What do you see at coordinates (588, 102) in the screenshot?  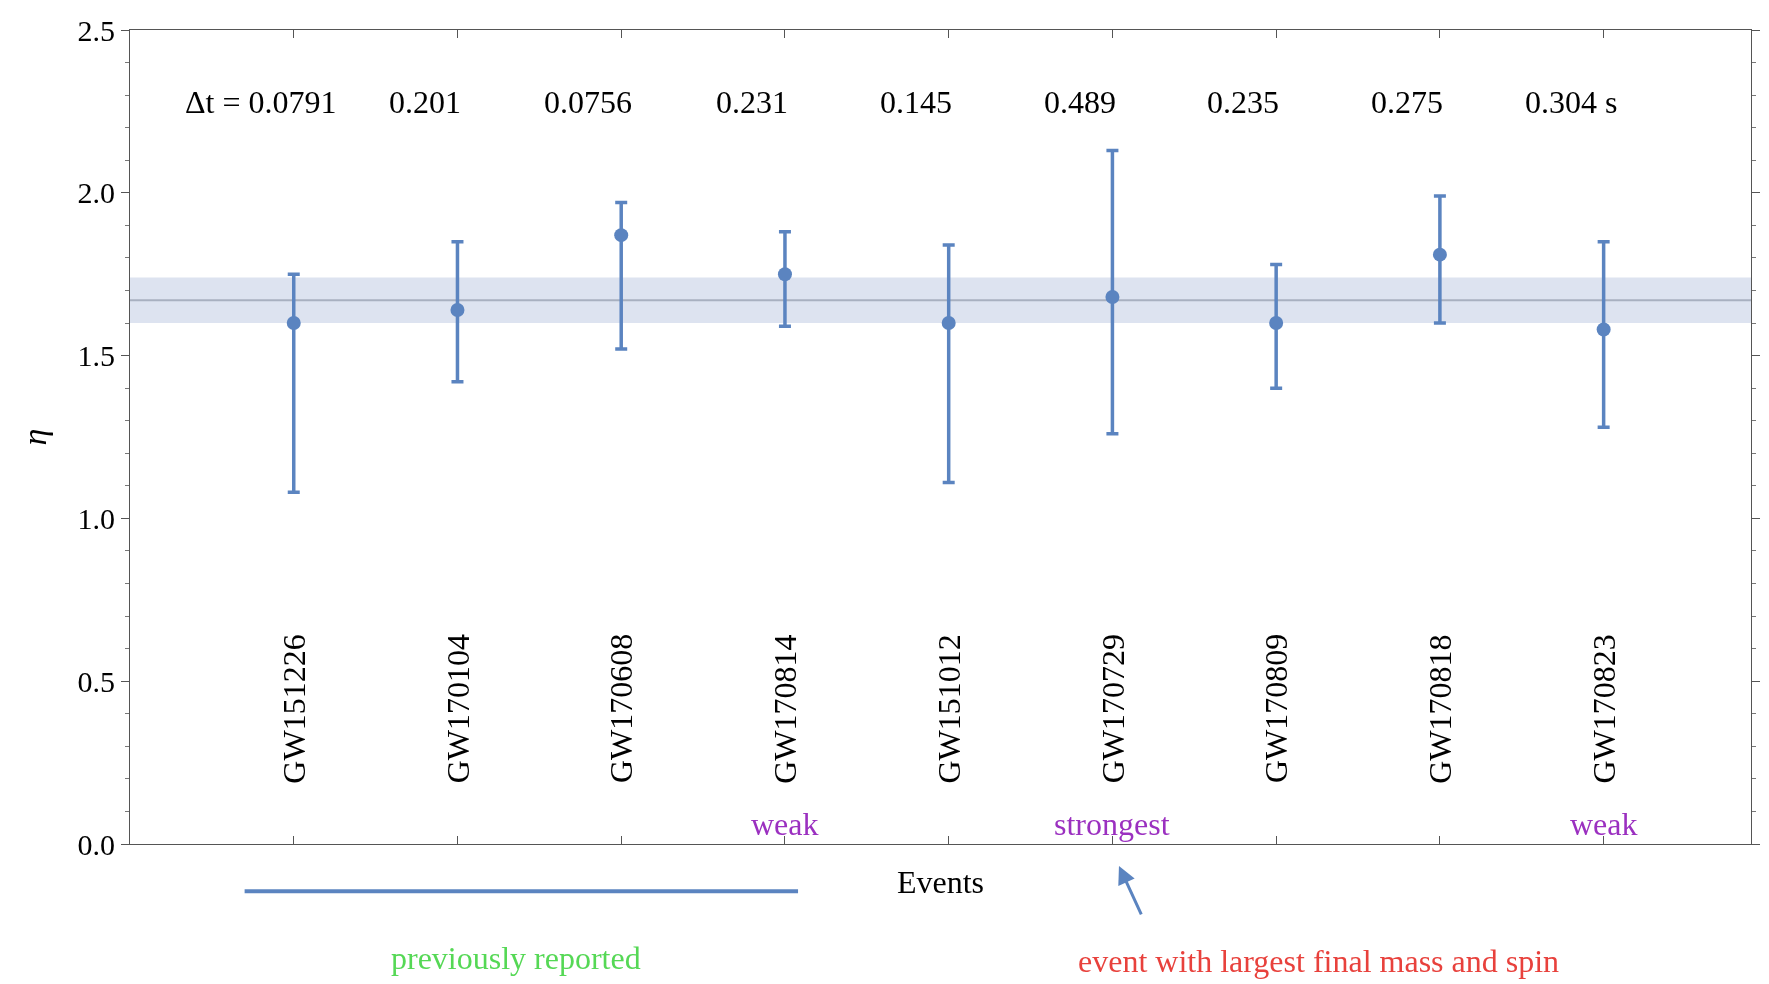 I see `annotation: 0.0756` at bounding box center [588, 102].